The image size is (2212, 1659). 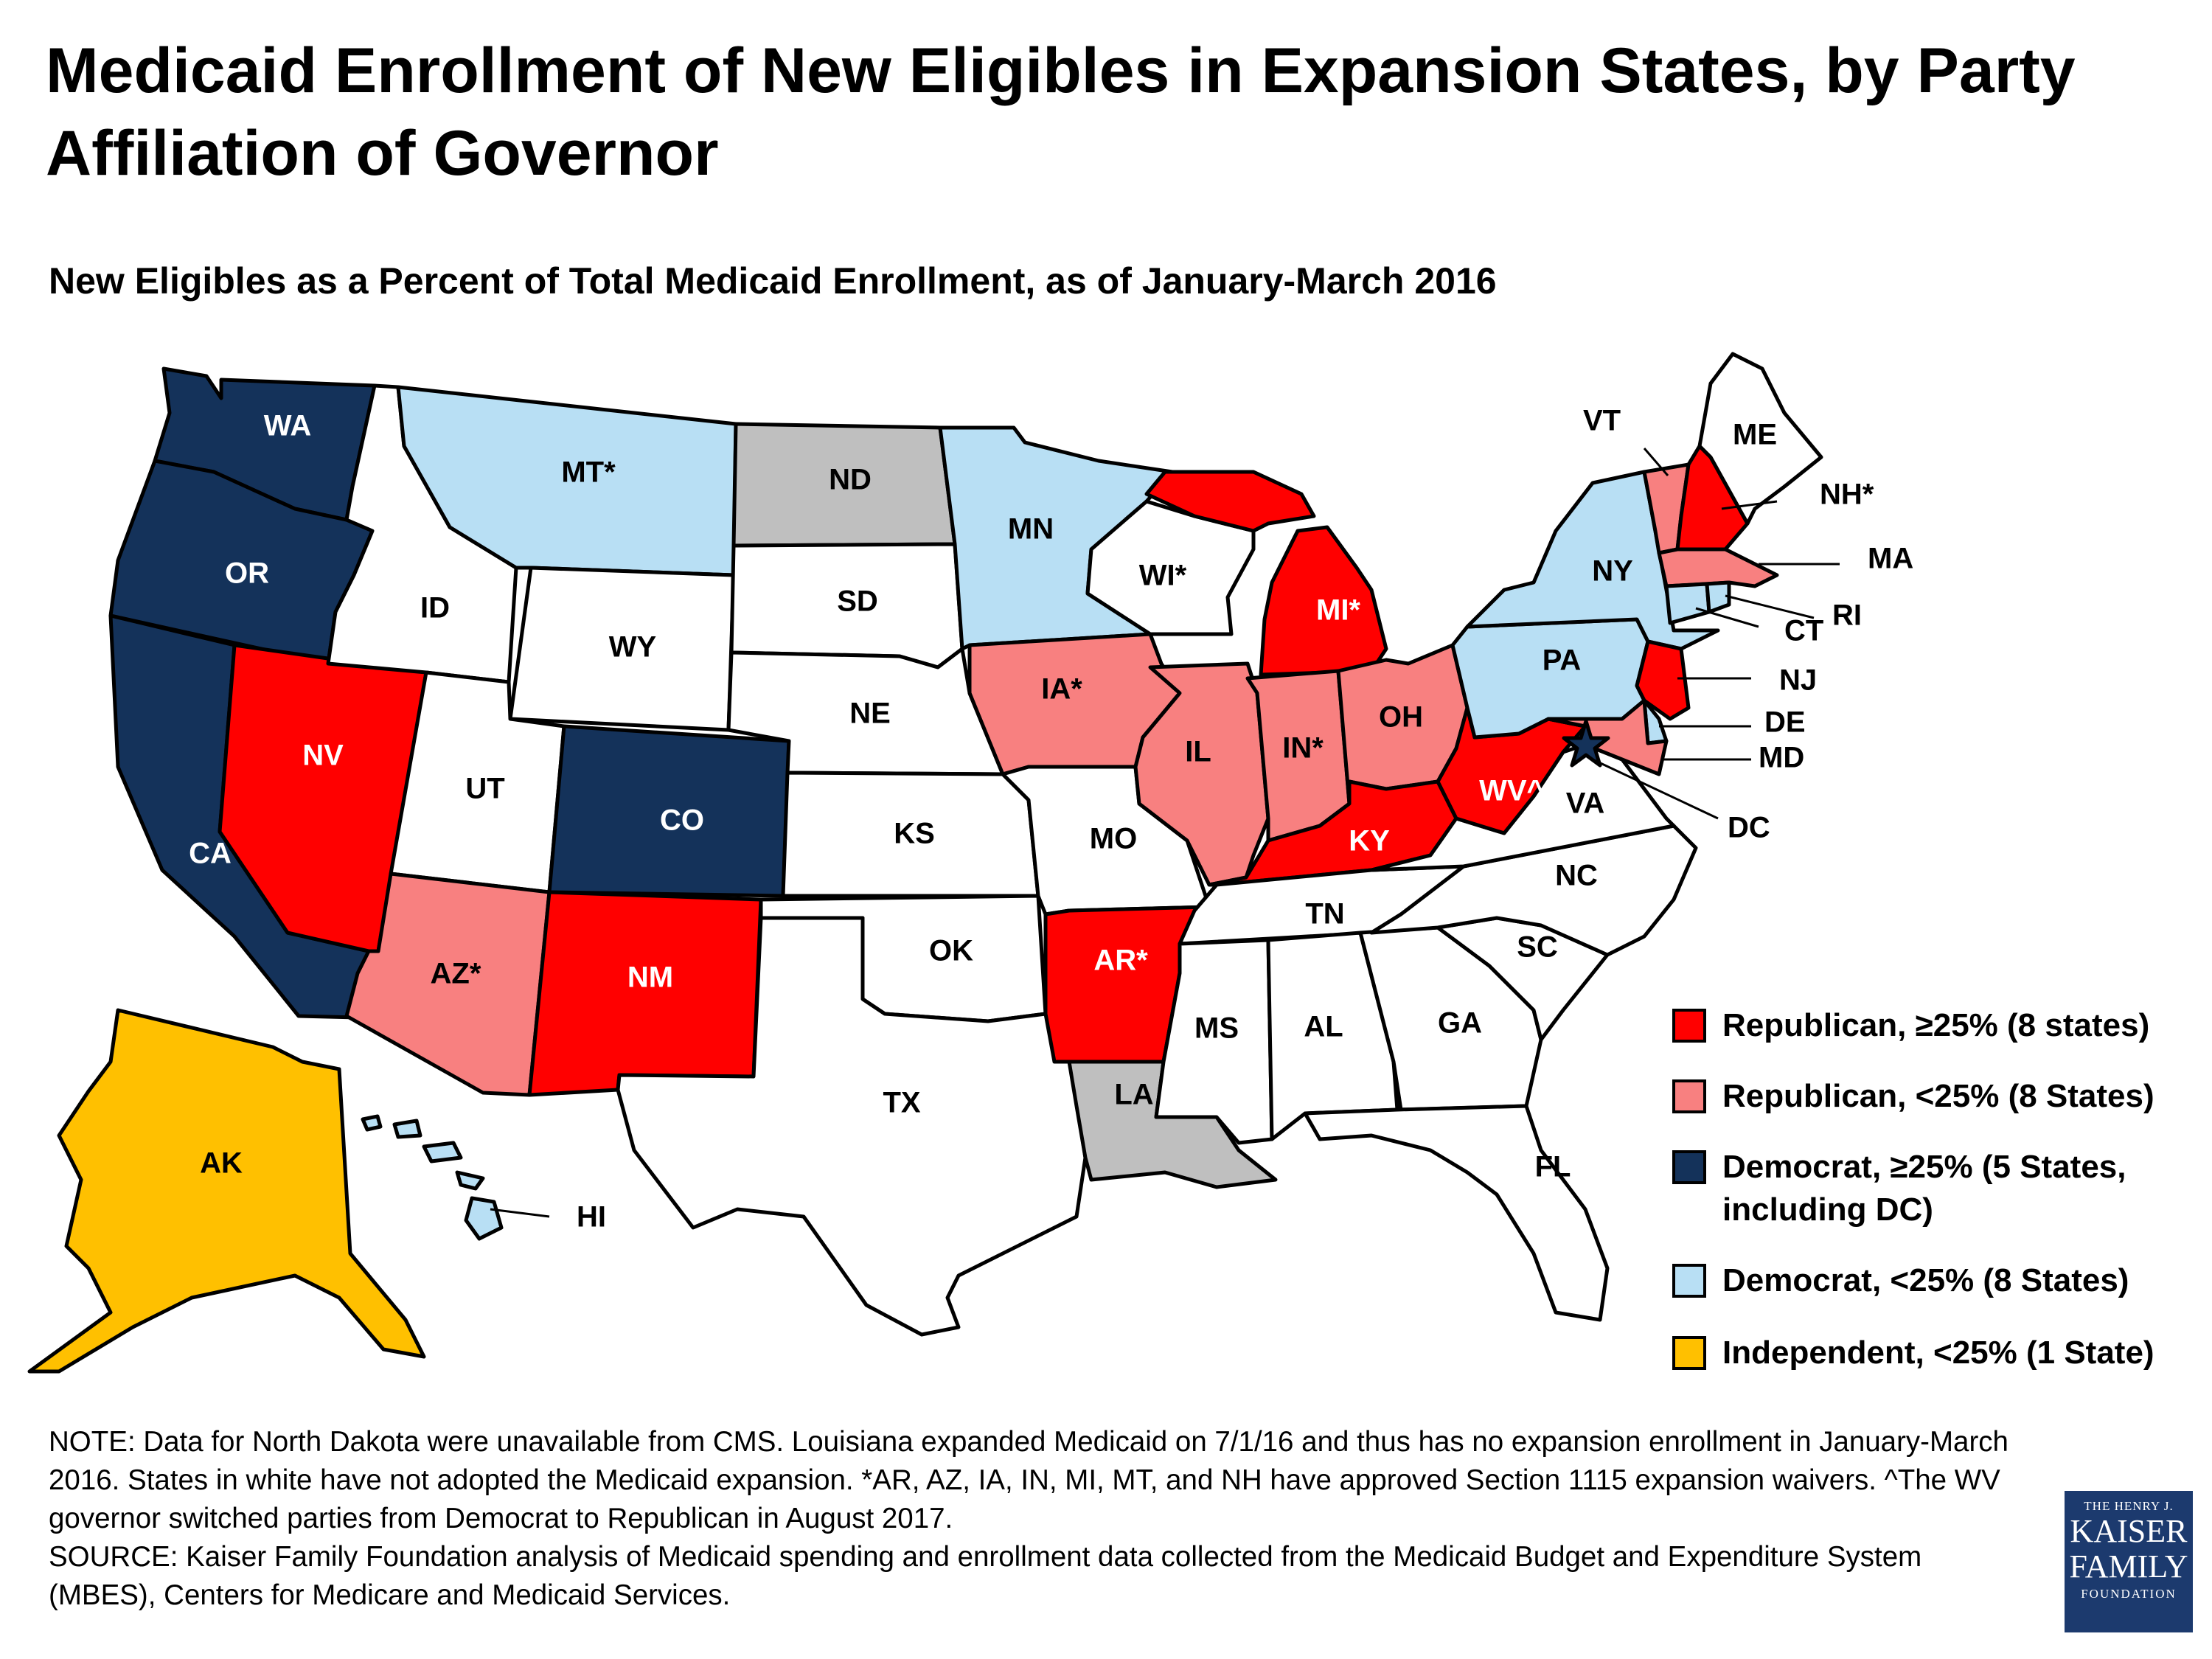 I want to click on state-HI, so click(x=432, y=1177).